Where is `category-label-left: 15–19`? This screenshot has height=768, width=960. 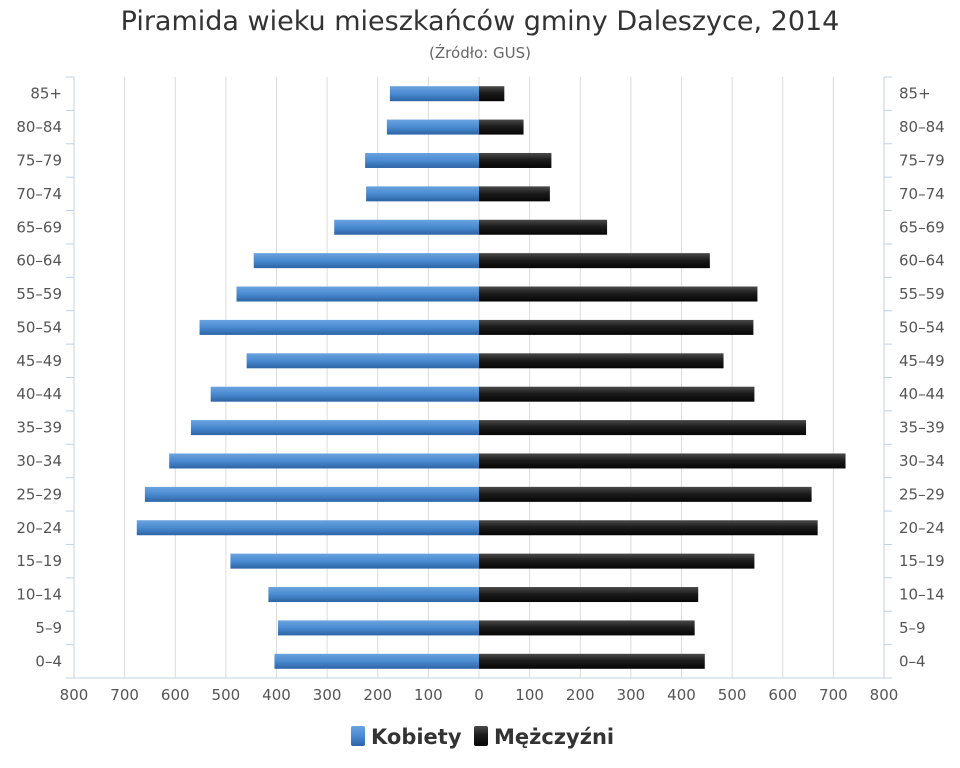
category-label-left: 15–19 is located at coordinates (39, 561).